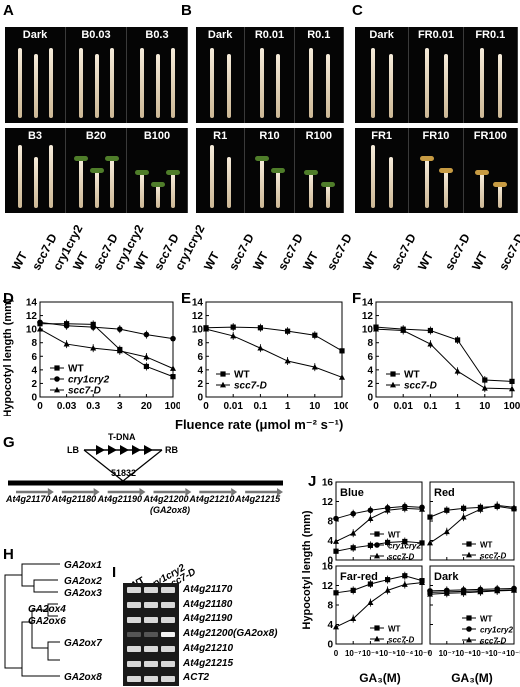 The image size is (520, 687). What do you see at coordinates (269, 35) in the screenshot?
I see `condition-label: R0.01` at bounding box center [269, 35].